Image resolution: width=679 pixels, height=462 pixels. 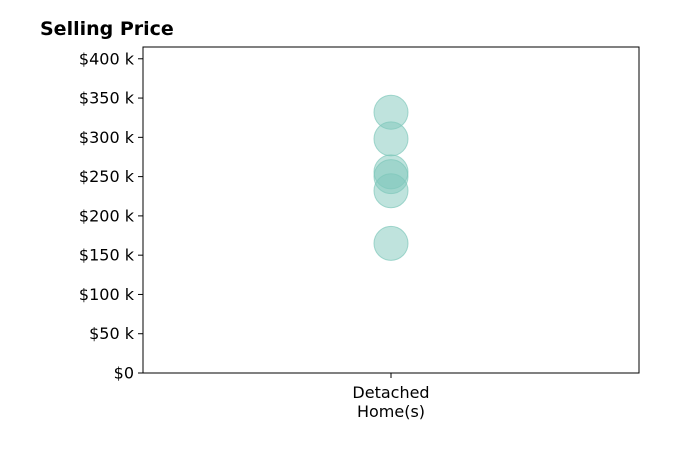 What do you see at coordinates (107, 137) in the screenshot?
I see `y-tick-label: $300 k` at bounding box center [107, 137].